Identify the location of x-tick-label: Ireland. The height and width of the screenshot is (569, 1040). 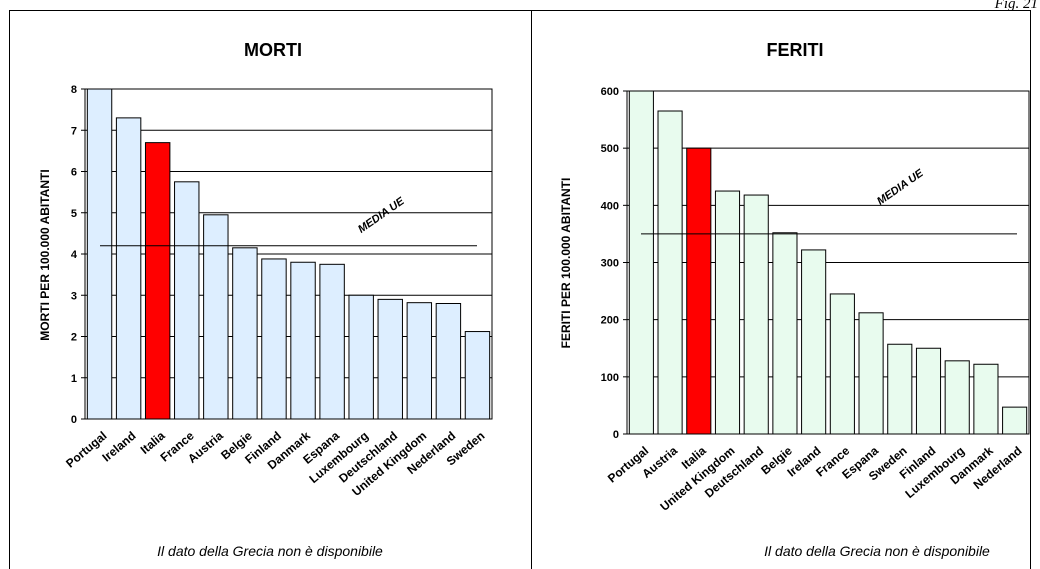
(118, 447).